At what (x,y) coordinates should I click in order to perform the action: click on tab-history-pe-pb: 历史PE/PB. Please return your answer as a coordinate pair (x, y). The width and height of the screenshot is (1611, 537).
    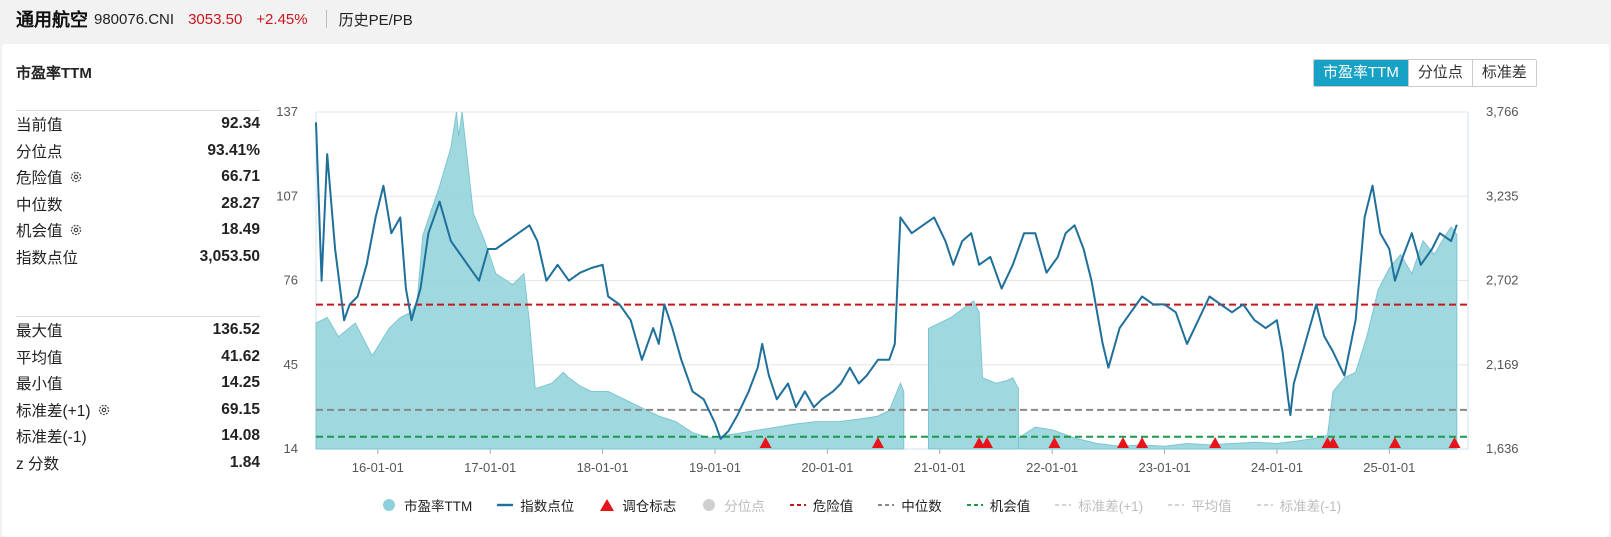
    Looking at the image, I should click on (375, 20).